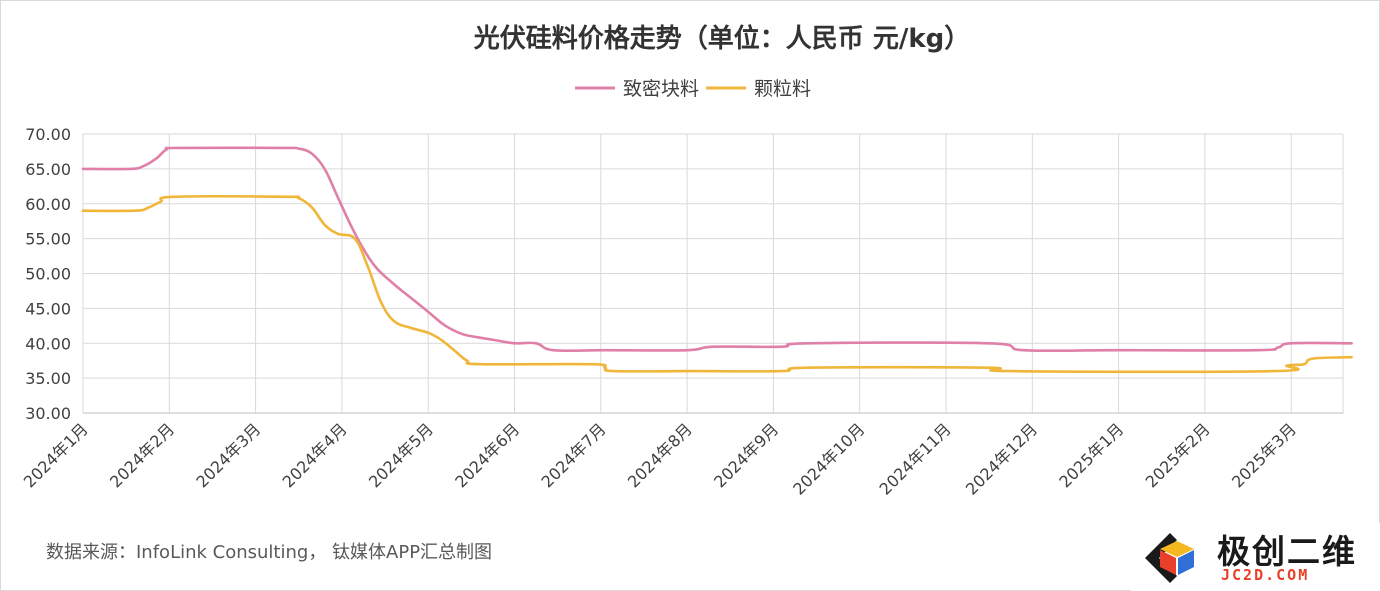  What do you see at coordinates (269, 552) in the screenshot?
I see `source-note: 数据来源：InfoLink Consulting， 钛媒体APP汇总制图` at bounding box center [269, 552].